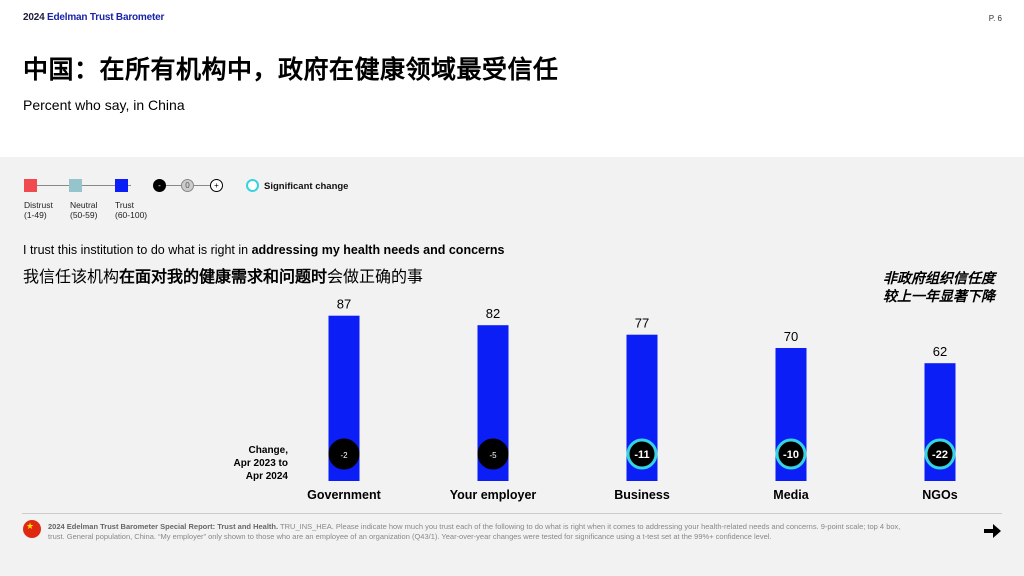 This screenshot has height=576, width=1024. What do you see at coordinates (512, 513) in the screenshot?
I see `footer-divider` at bounding box center [512, 513].